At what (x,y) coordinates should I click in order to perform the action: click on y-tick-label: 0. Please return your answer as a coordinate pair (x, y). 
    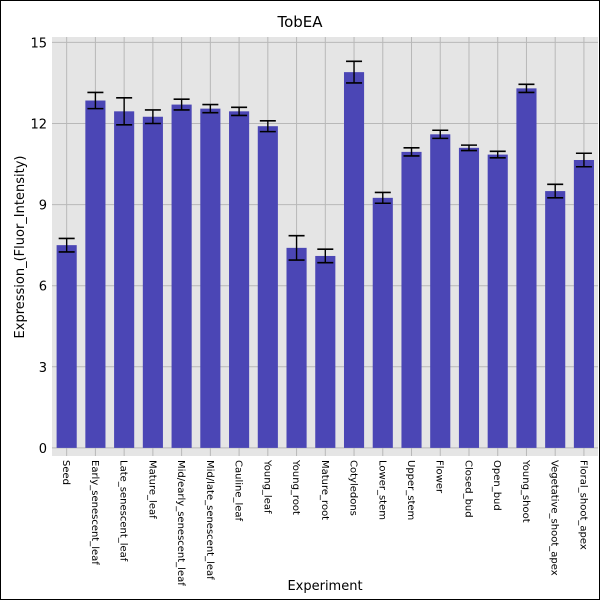
    Looking at the image, I should click on (43, 449).